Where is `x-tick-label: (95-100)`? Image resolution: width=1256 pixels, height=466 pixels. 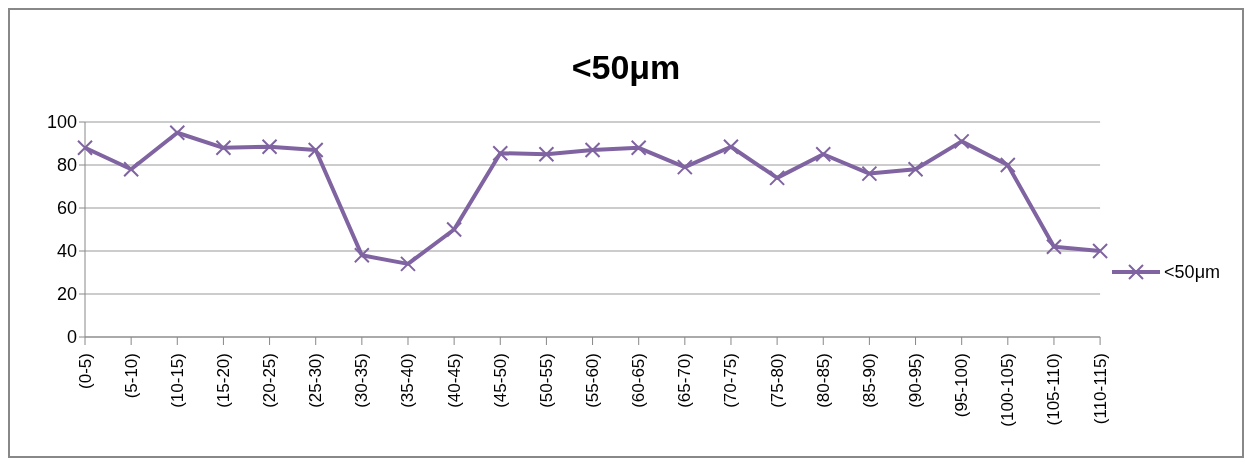 x-tick-label: (95-100) is located at coordinates (962, 385).